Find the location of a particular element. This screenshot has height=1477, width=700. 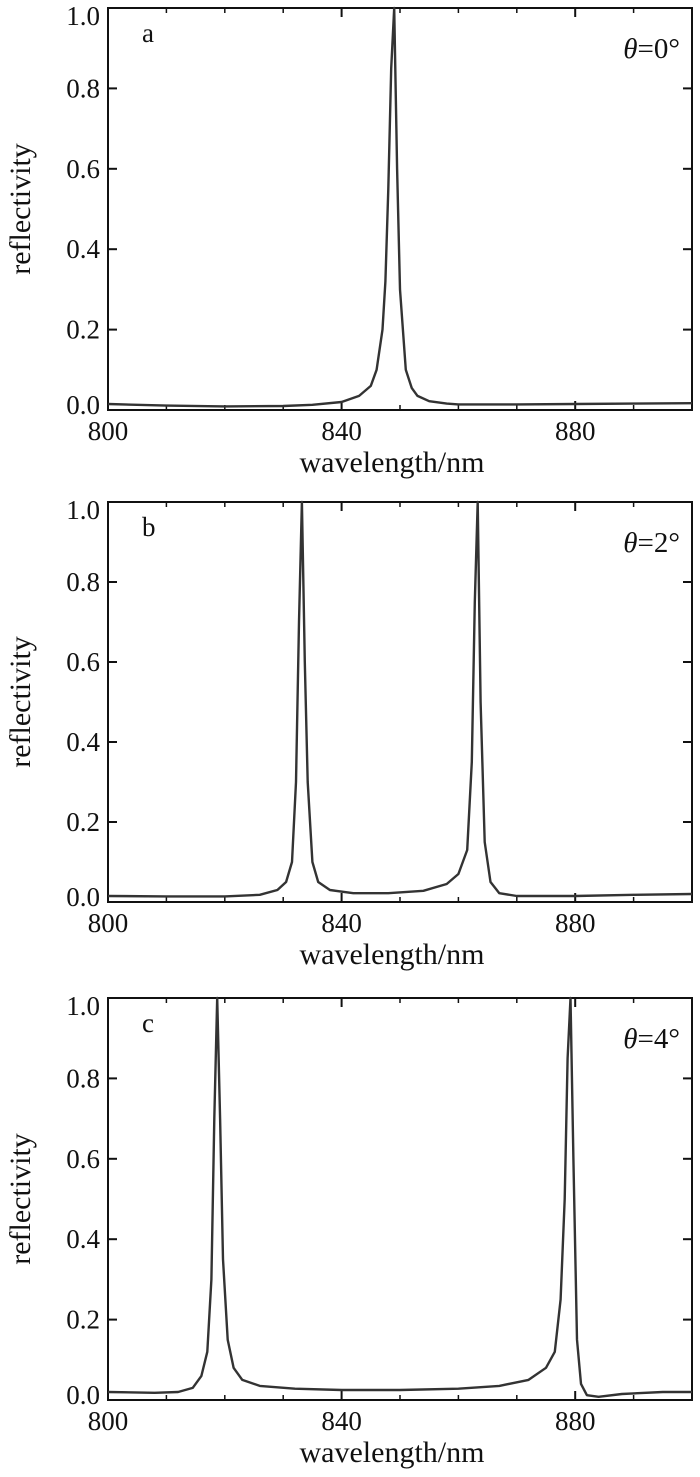

panel-label: b is located at coordinates (149, 527).